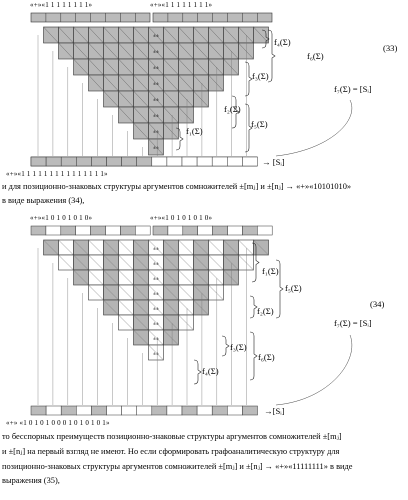 This screenshot has width=408, height=500. What do you see at coordinates (353, 323) in the screenshot?
I see `fig34-f7-label: f₇(Σ) = [Sᵢ]` at bounding box center [353, 323].